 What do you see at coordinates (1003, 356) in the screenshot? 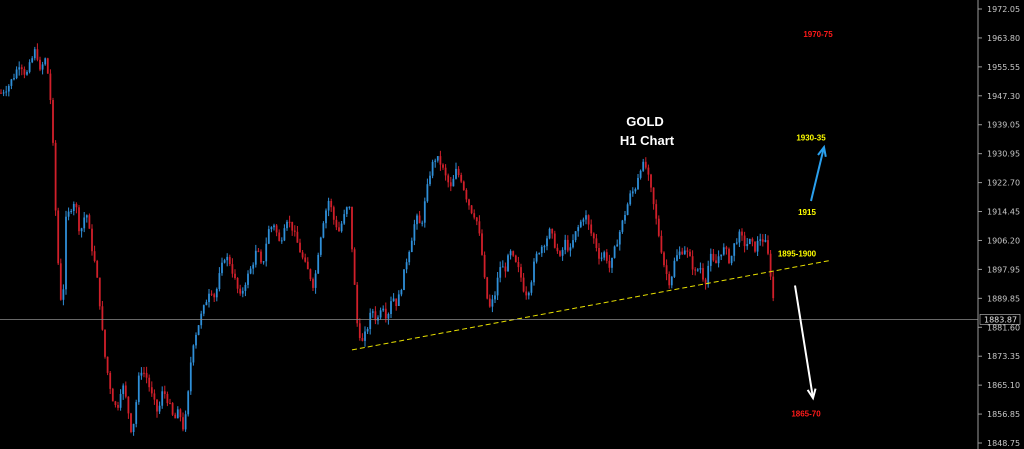
I see `y-tick-label: 1873.35` at bounding box center [1003, 356].